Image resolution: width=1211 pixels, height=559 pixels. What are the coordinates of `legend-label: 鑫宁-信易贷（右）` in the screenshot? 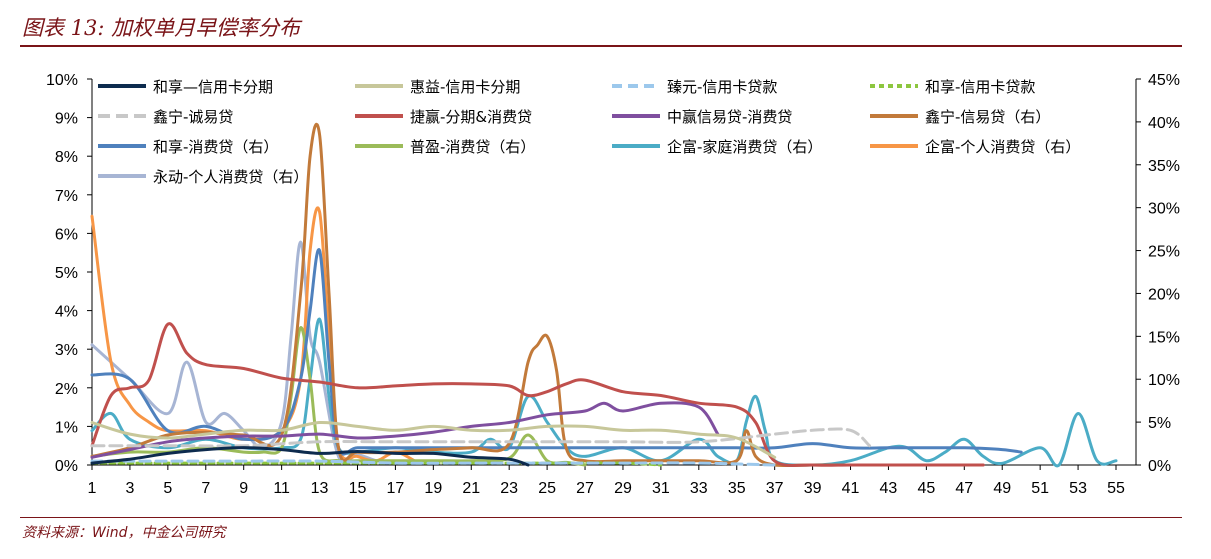 It's located at (987, 117).